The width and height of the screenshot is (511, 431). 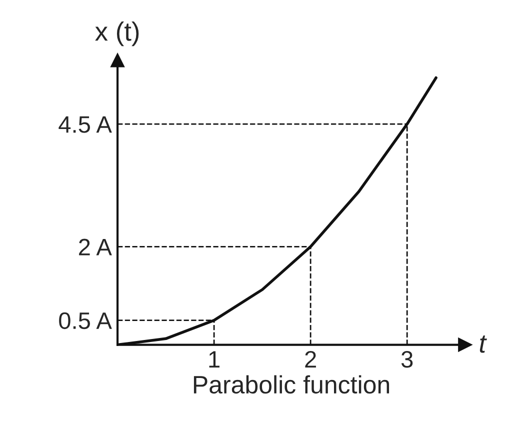 What do you see at coordinates (483, 344) in the screenshot?
I see `x-axis-title: t` at bounding box center [483, 344].